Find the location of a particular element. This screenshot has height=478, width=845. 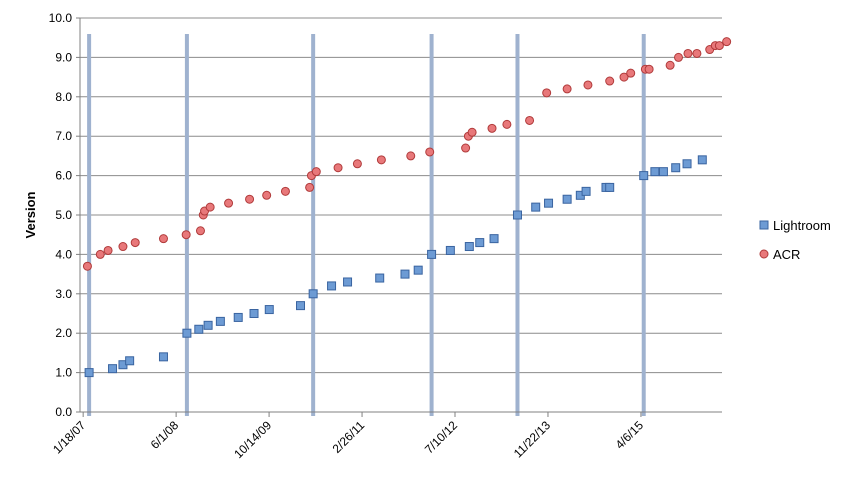

legend-label: Lightroom is located at coordinates (802, 225).